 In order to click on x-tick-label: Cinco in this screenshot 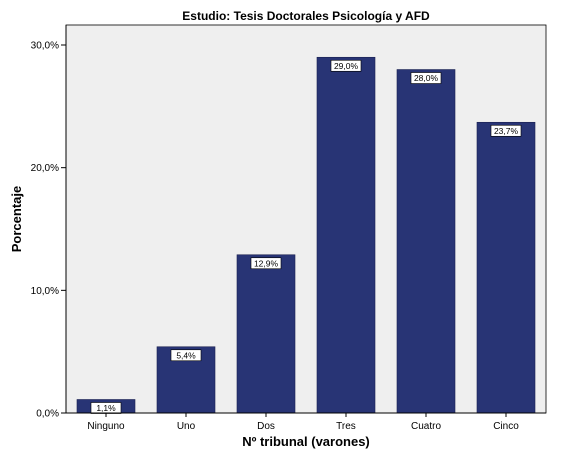, I will do `click(506, 426)`.